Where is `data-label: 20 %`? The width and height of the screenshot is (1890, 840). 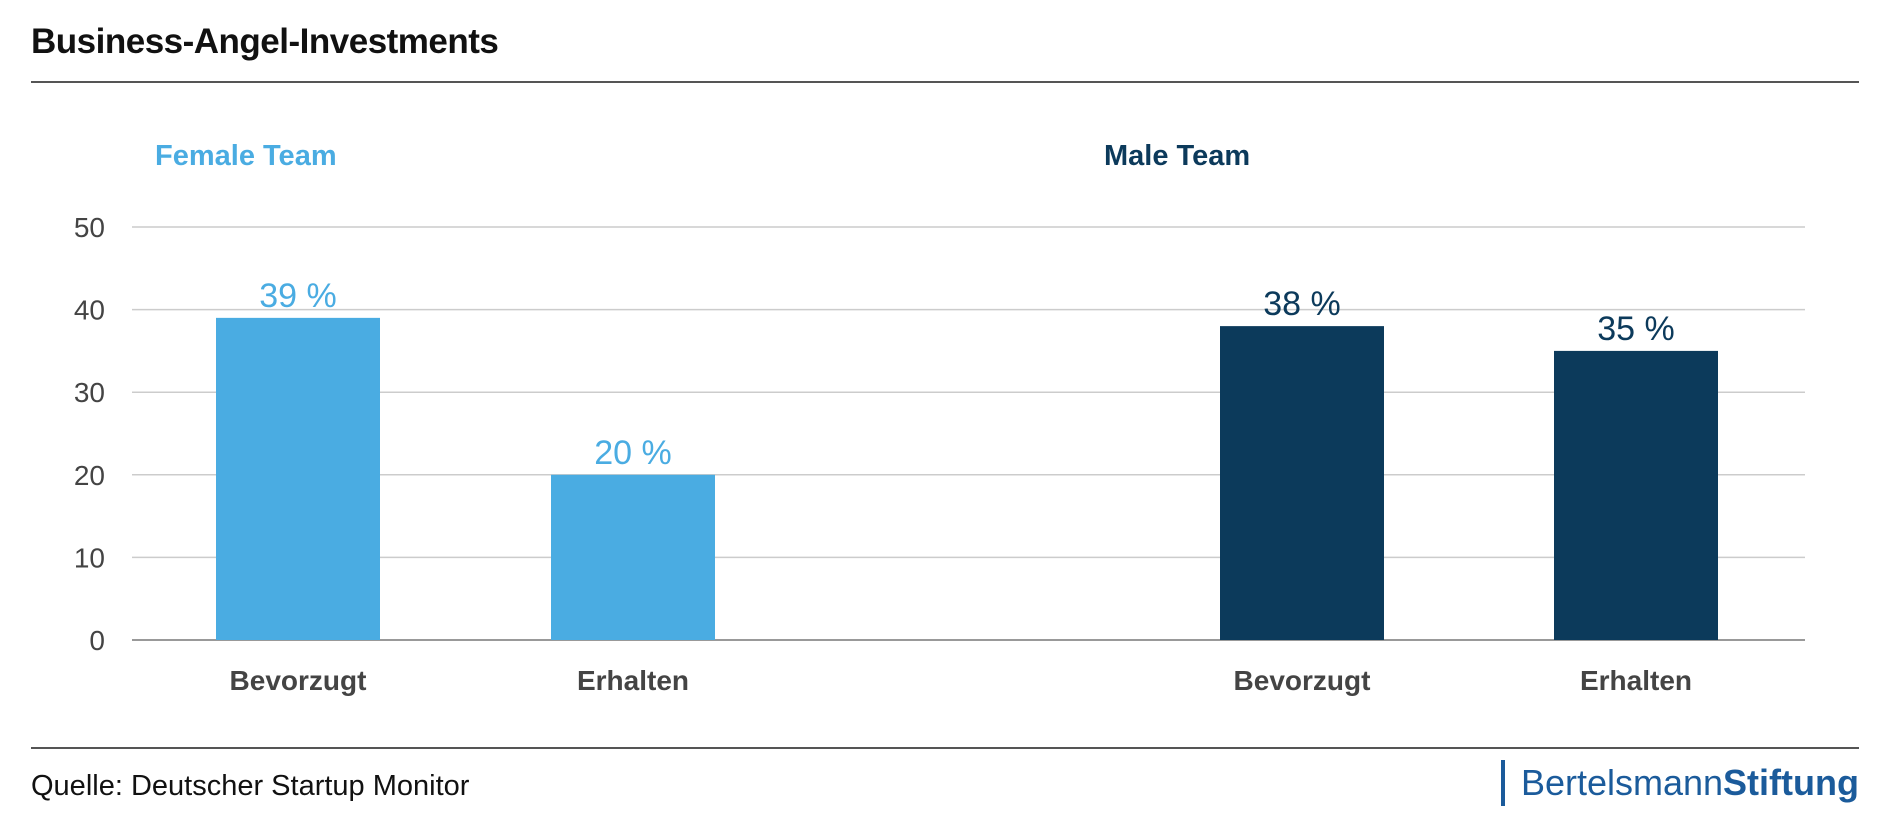 data-label: 20 % is located at coordinates (633, 453).